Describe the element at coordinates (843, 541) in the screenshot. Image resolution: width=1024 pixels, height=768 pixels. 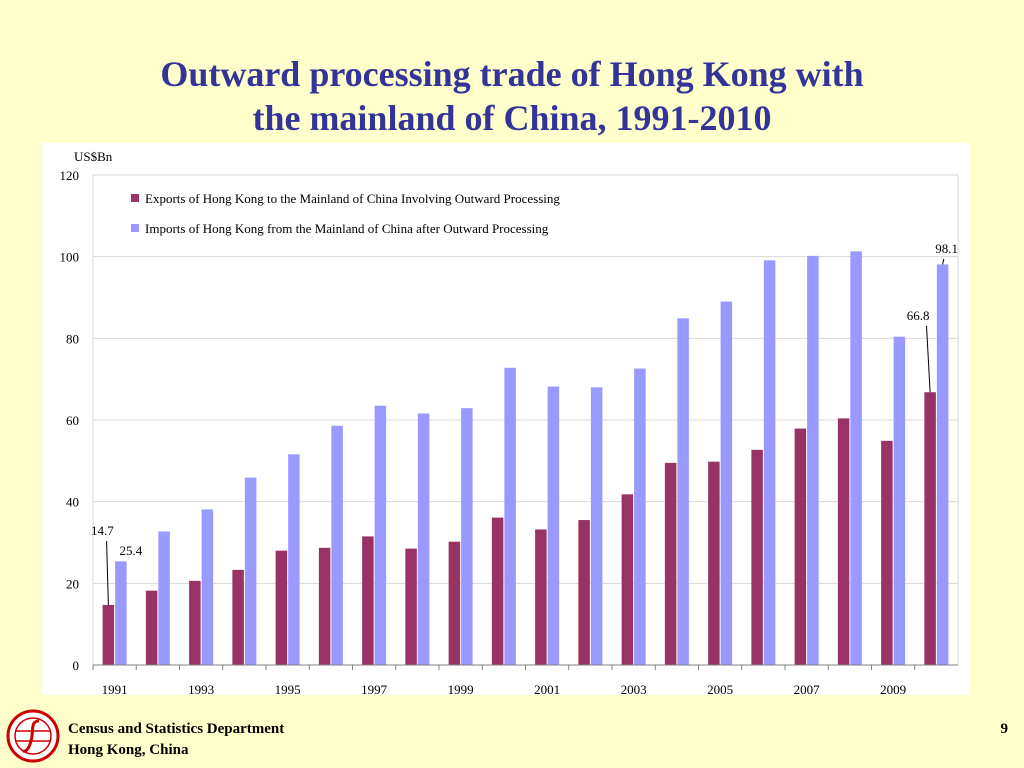
I see `export-bar-2008` at that location.